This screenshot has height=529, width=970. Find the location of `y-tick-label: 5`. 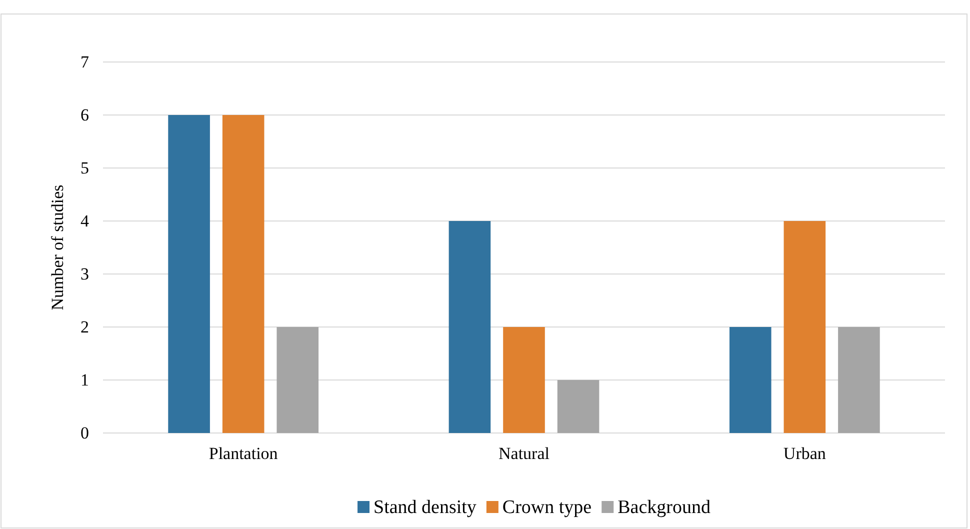

y-tick-label: 5 is located at coordinates (84, 168).